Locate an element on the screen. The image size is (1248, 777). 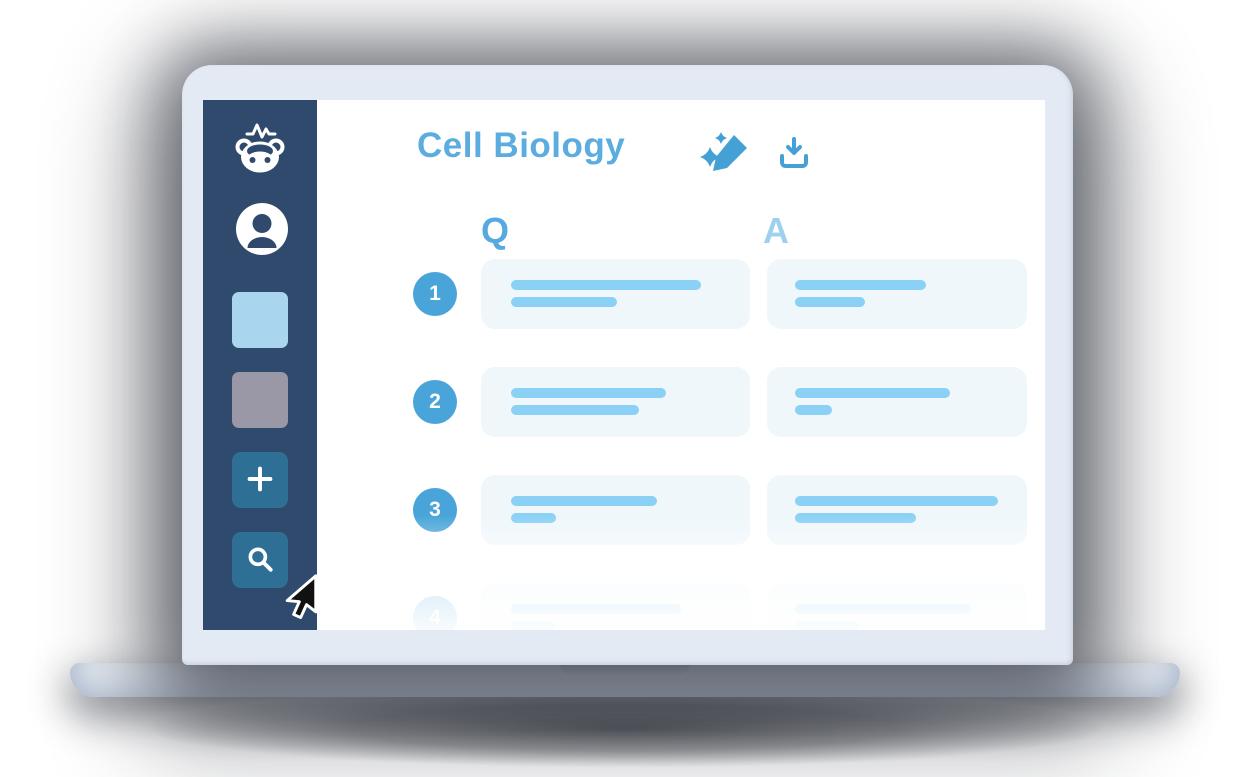
flashcard-row: 2 is located at coordinates (681, 402).